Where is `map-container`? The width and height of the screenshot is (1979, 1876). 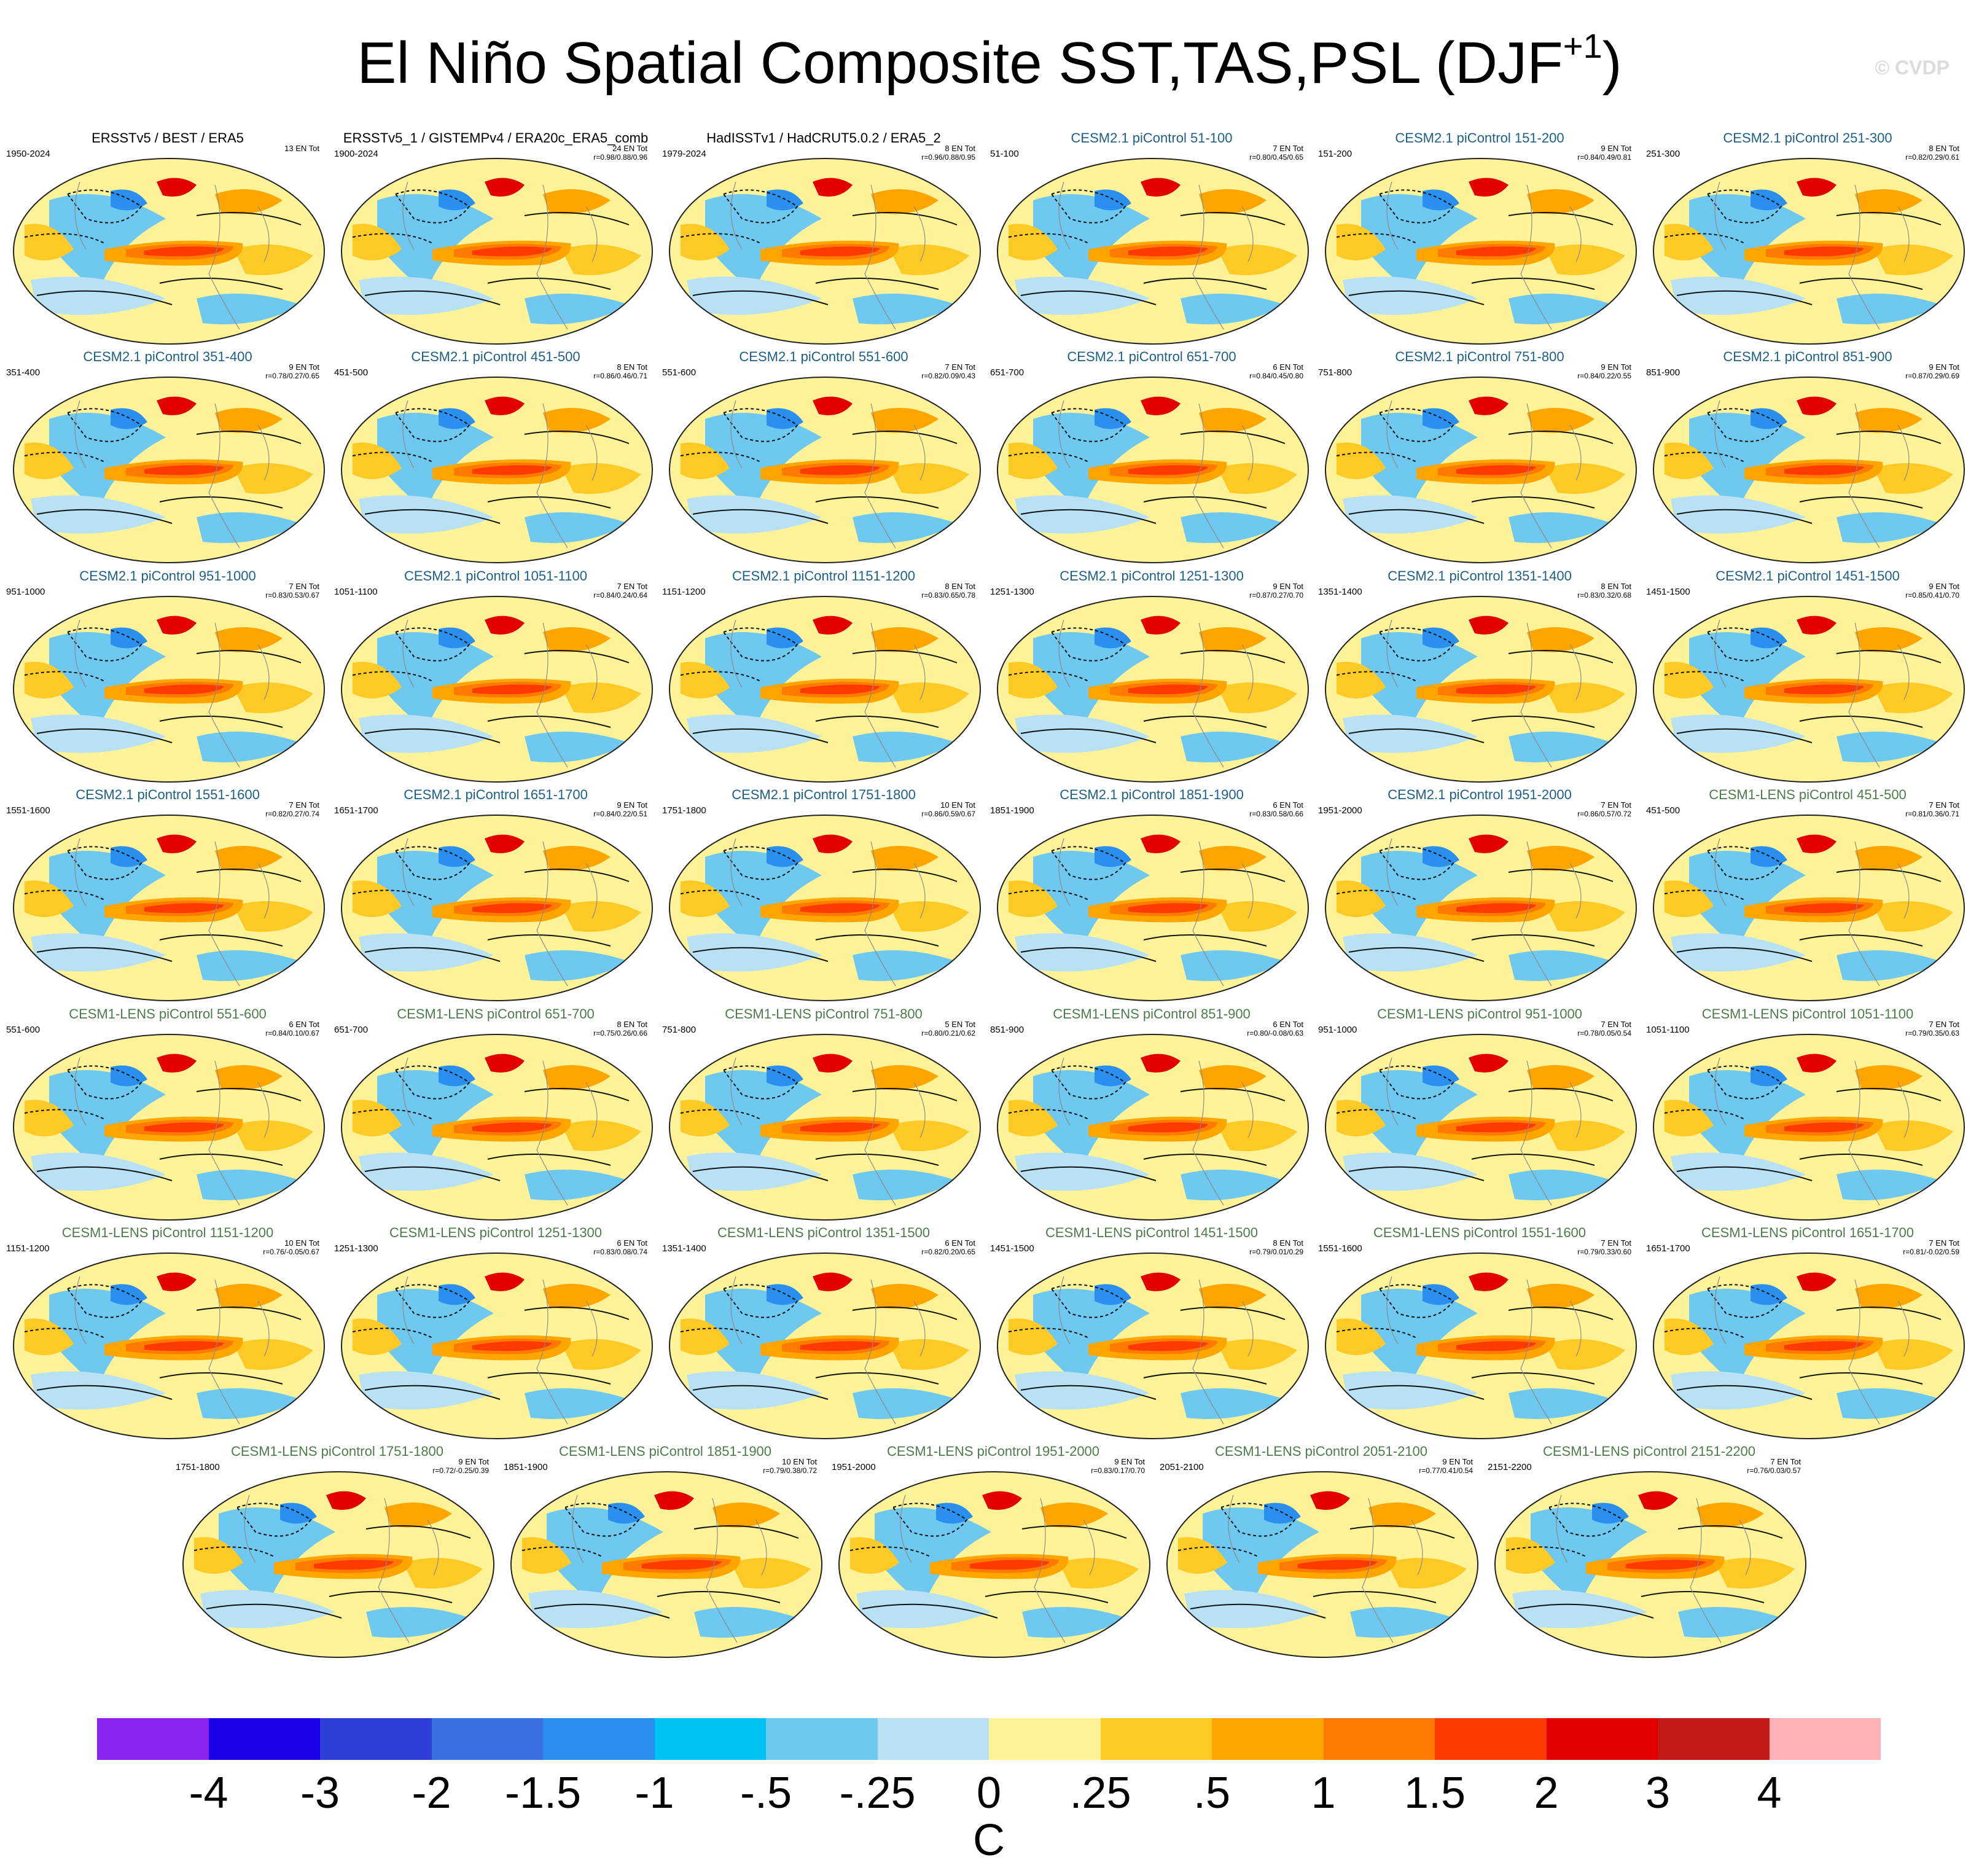
map-container is located at coordinates (1480, 908).